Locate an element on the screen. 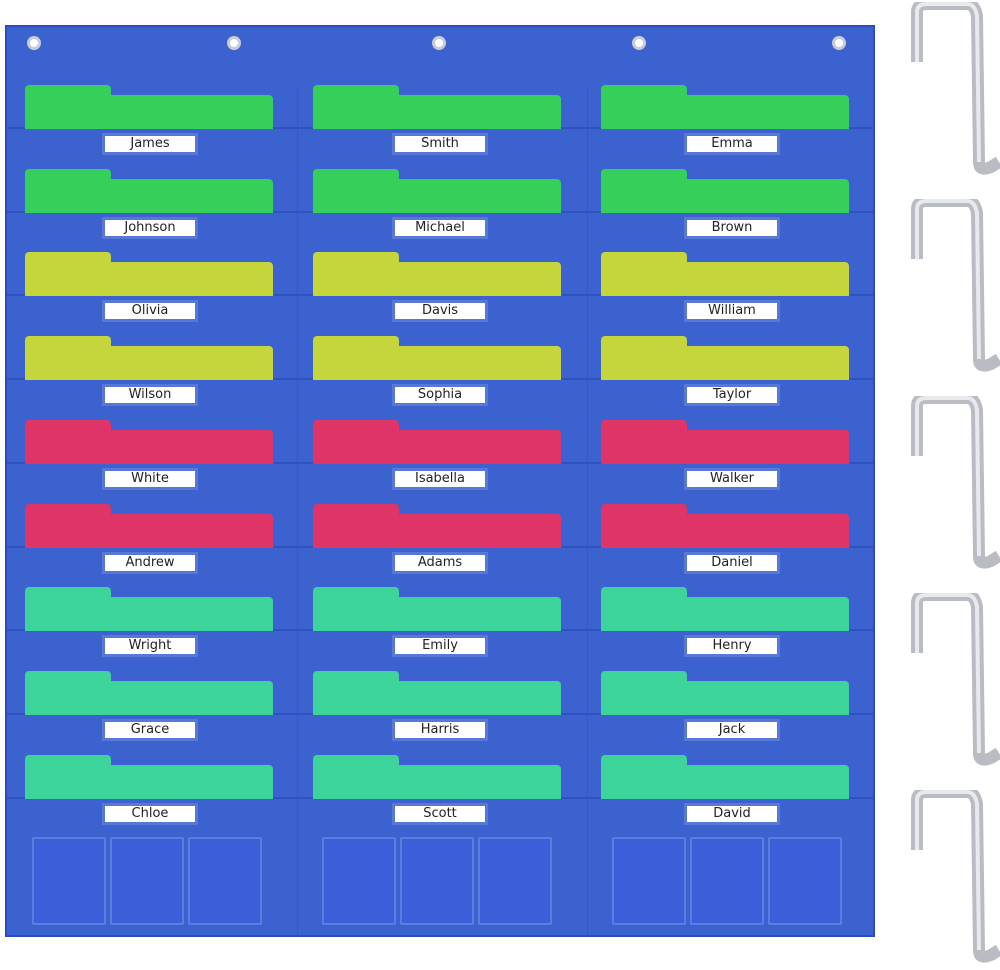 The image size is (1000, 970). name-label: David is located at coordinates (732, 813).